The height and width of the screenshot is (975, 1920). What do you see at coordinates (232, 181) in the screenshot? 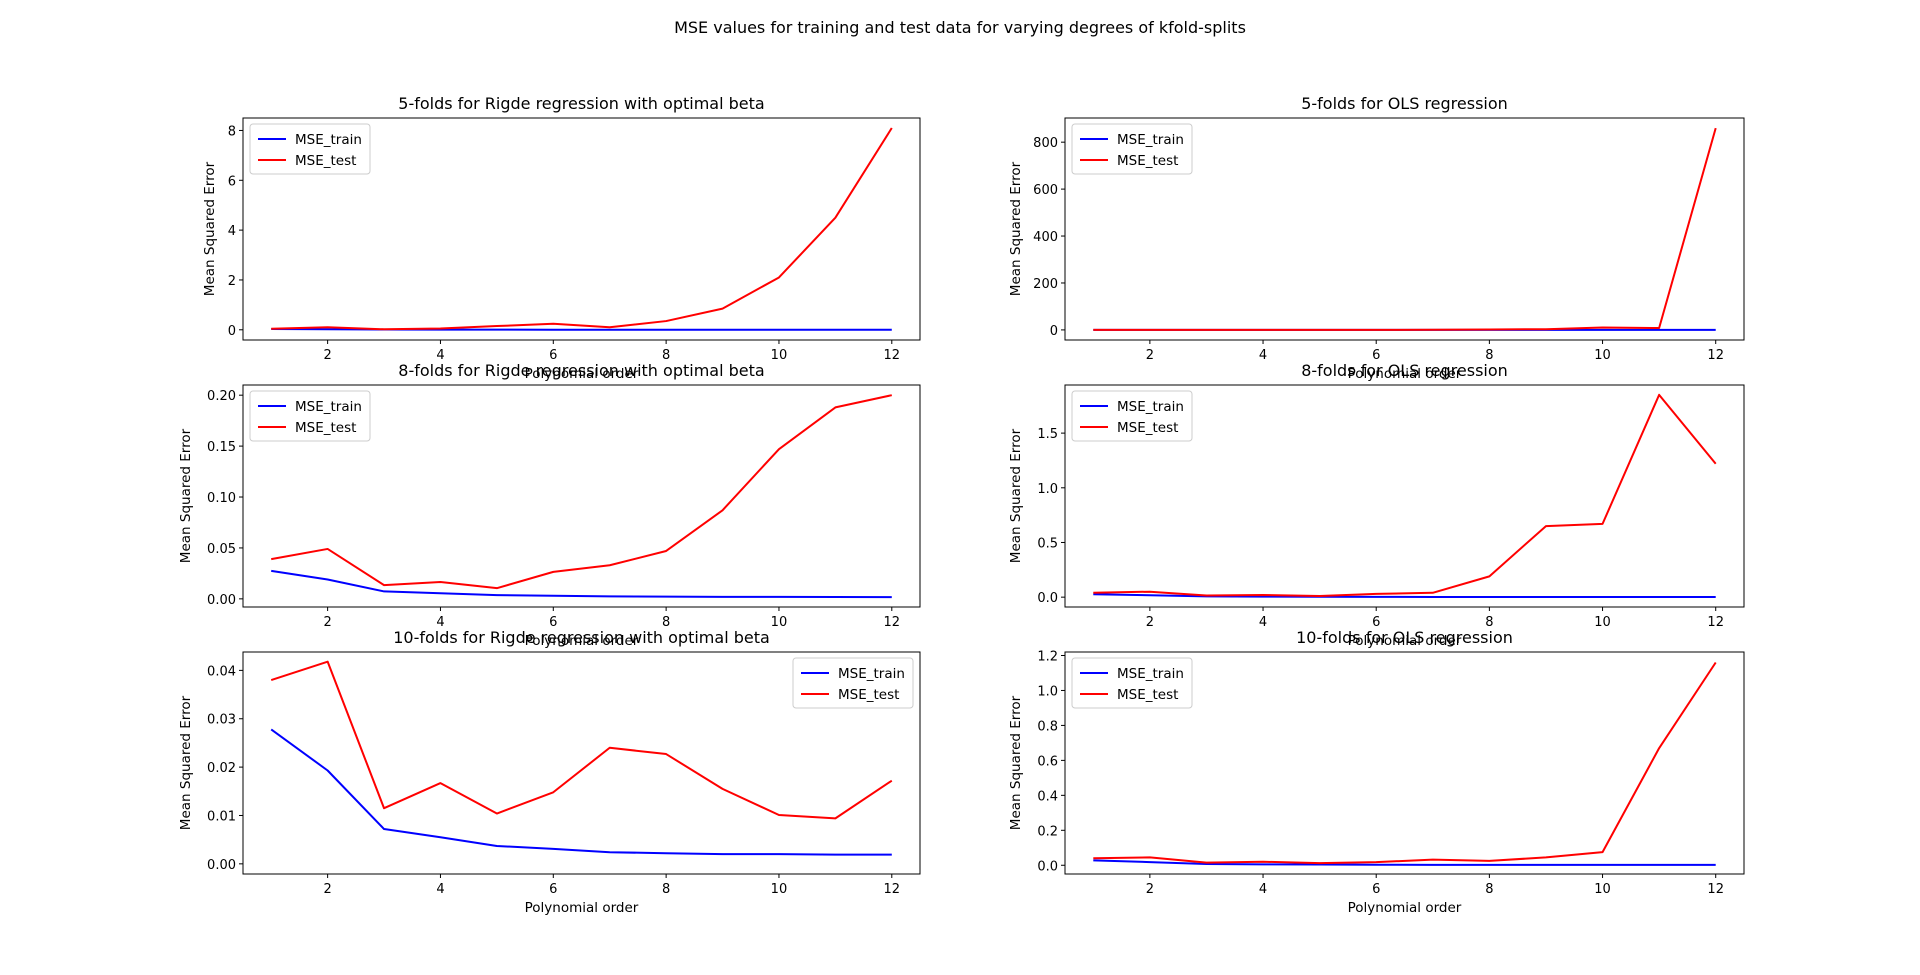
I see `y-tick-label: 6` at bounding box center [232, 181].